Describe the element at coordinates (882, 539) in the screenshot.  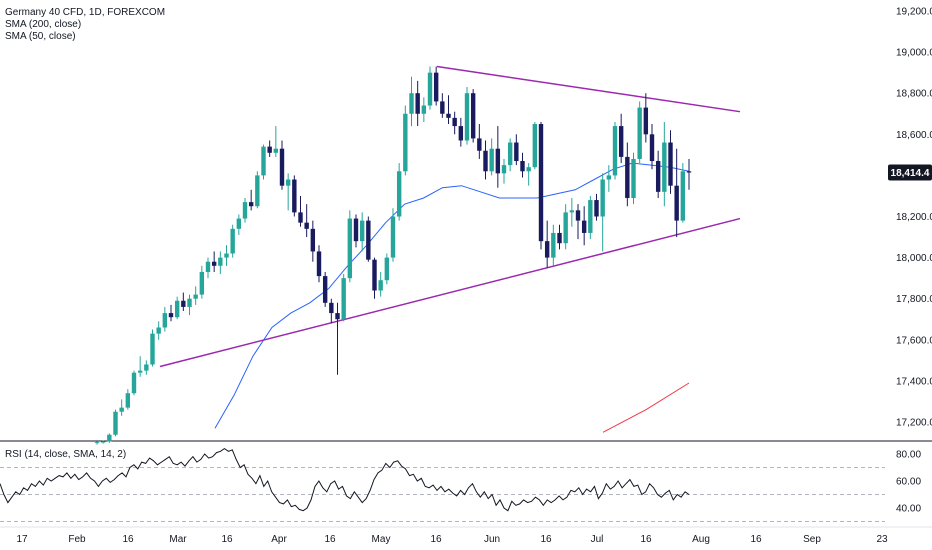
I see `time-tick-label: 23` at that location.